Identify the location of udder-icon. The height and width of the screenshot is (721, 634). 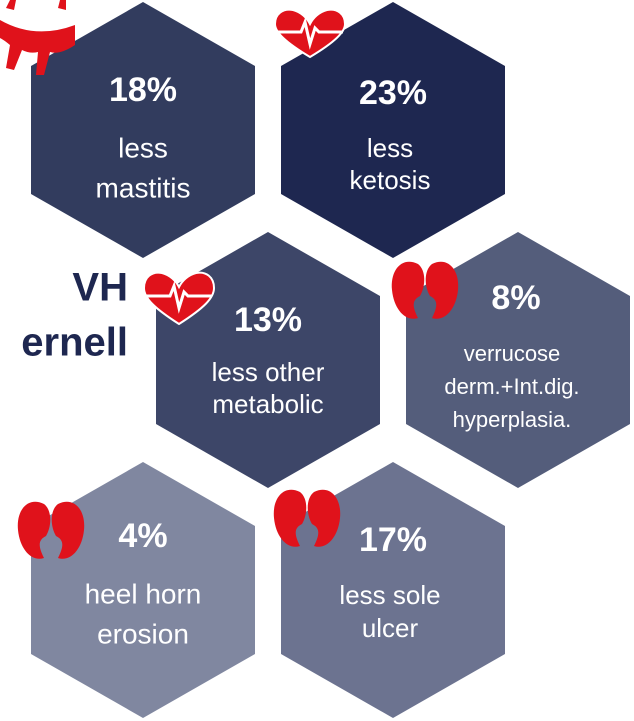
(37, 37).